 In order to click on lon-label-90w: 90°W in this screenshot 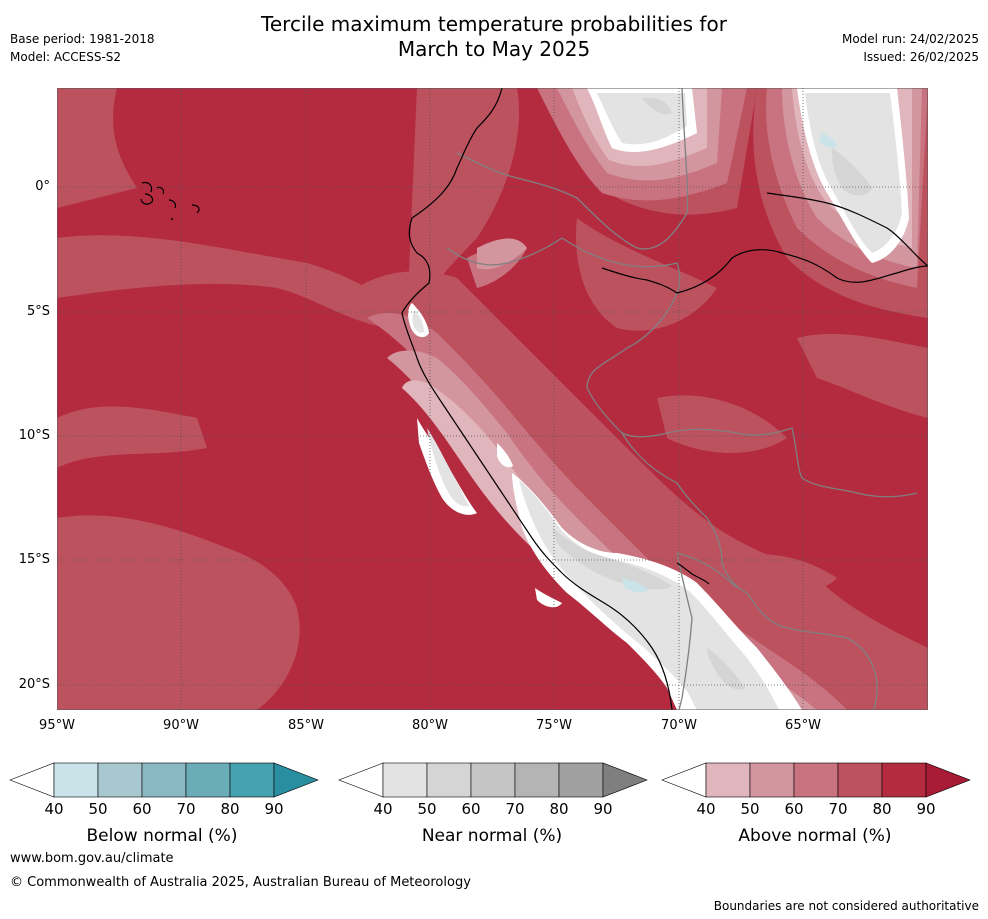, I will do `click(181, 725)`.